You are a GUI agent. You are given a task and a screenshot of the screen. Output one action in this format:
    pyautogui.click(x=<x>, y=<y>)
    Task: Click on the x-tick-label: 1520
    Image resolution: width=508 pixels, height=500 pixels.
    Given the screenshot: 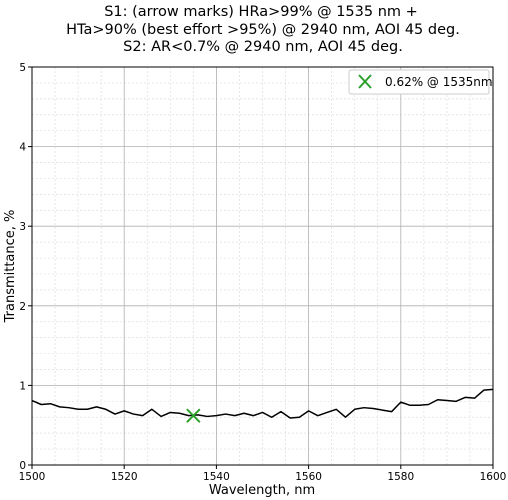 What is the action you would take?
    pyautogui.click(x=124, y=477)
    